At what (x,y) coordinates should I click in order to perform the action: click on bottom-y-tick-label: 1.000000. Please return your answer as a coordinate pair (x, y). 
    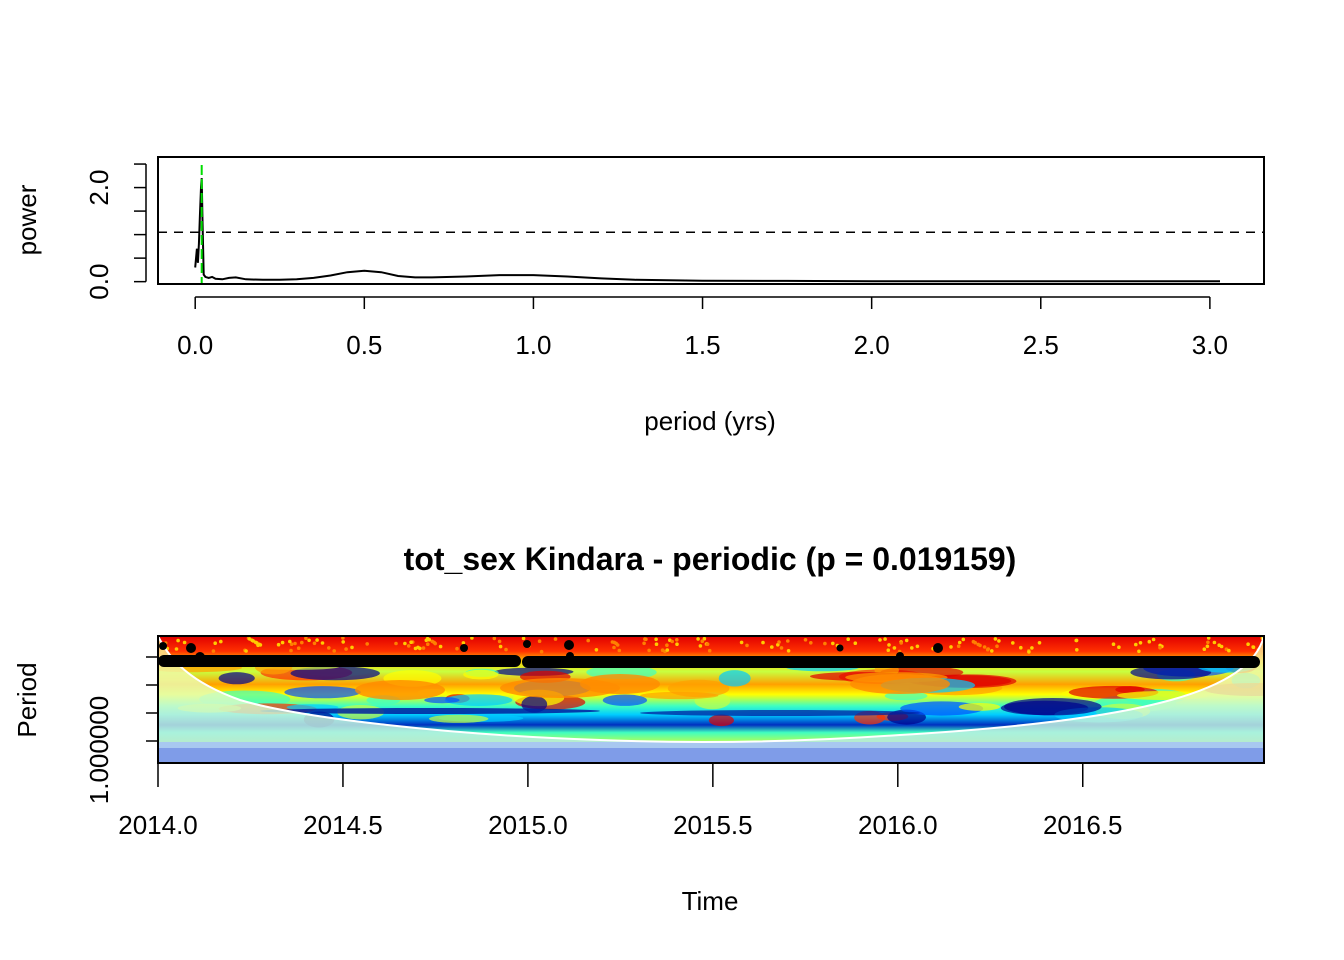
    Looking at the image, I should click on (99, 750).